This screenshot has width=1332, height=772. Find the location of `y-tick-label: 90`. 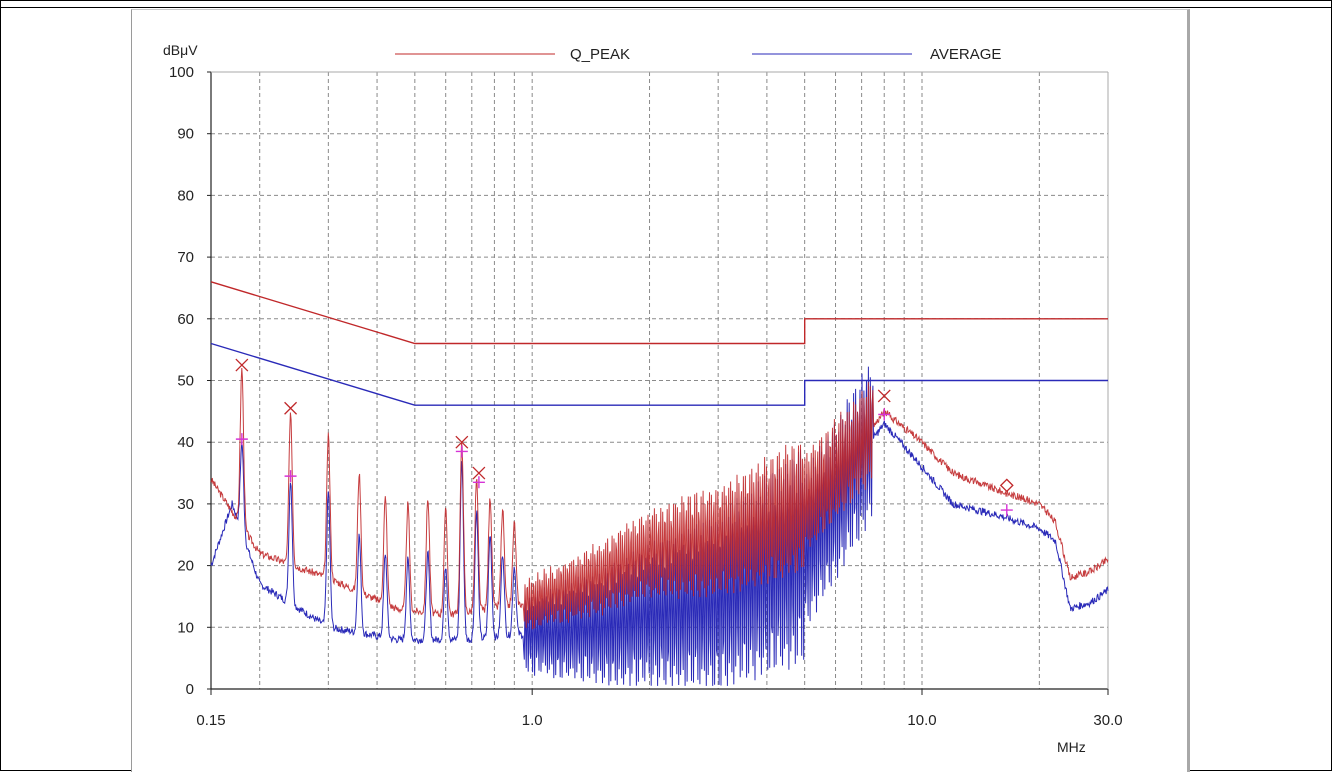

y-tick-label: 90 is located at coordinates (185, 134).